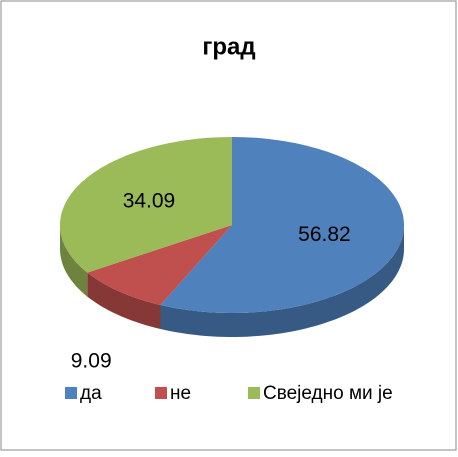 This screenshot has width=458, height=457. What do you see at coordinates (324, 234) in the screenshot?
I see `data-label: 56.82` at bounding box center [324, 234].